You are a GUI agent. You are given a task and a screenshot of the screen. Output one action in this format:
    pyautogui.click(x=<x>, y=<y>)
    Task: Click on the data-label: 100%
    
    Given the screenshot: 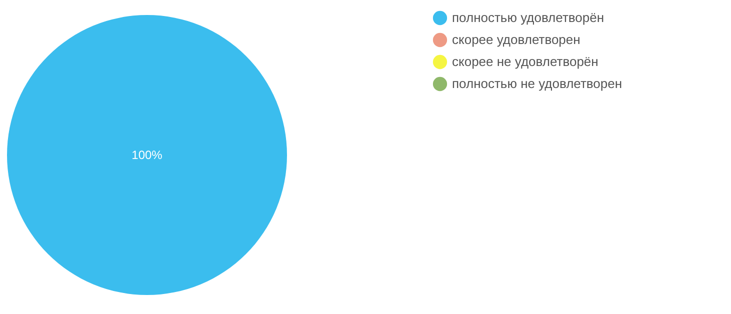 What is the action you would take?
    pyautogui.click(x=147, y=155)
    